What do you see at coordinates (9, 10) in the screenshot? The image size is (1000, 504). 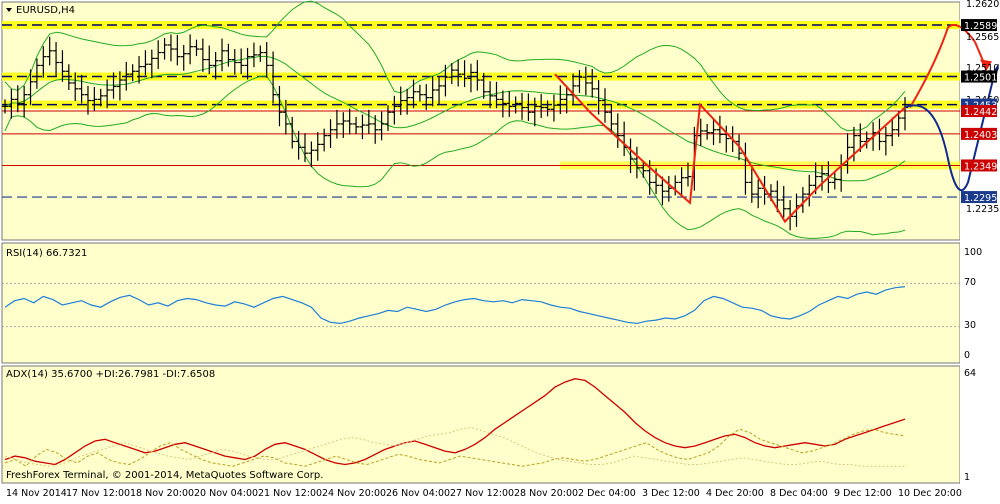 I see `symbol-dropdown-icon` at bounding box center [9, 10].